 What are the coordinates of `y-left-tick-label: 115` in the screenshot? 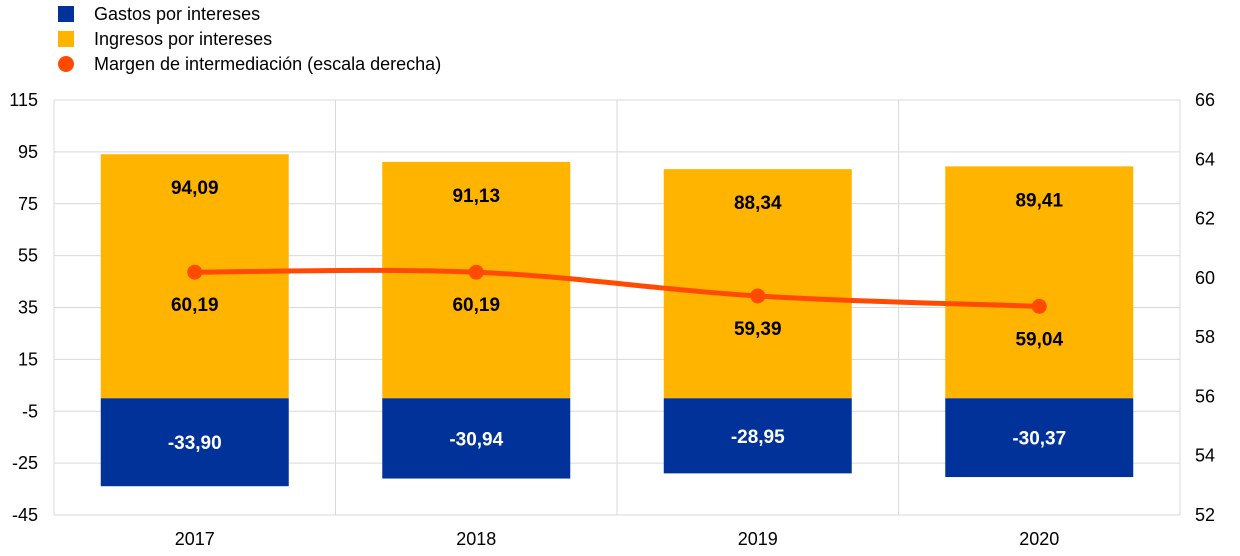 It's located at (23, 100).